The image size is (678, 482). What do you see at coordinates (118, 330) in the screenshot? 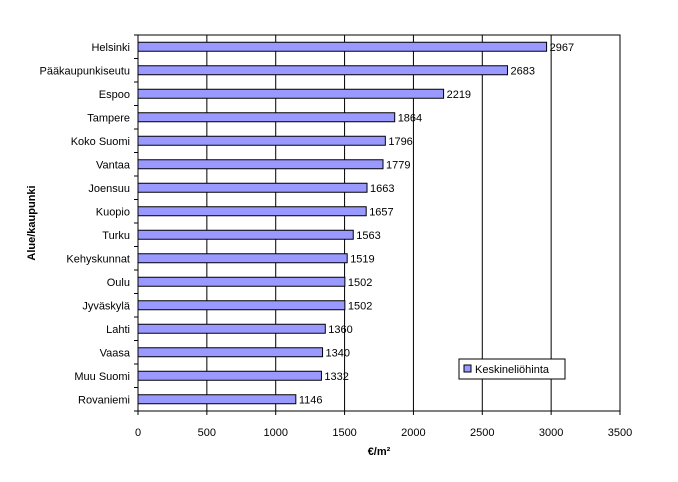
I see `y-category-label: Lahti` at bounding box center [118, 330].